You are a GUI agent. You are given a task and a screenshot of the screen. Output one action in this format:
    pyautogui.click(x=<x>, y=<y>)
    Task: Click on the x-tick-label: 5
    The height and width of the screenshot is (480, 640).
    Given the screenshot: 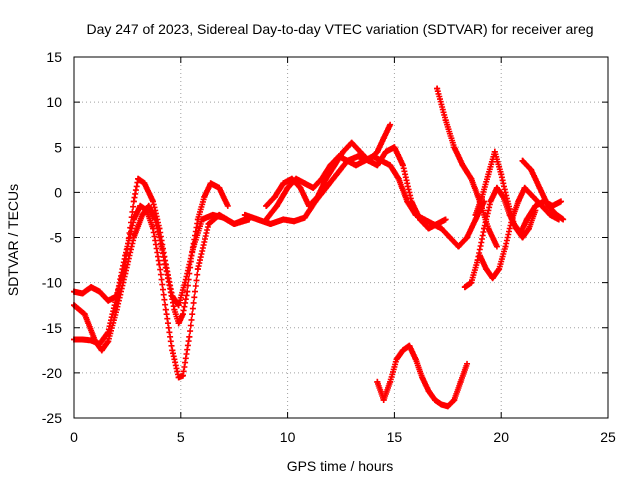 What is the action you would take?
    pyautogui.click(x=181, y=437)
    